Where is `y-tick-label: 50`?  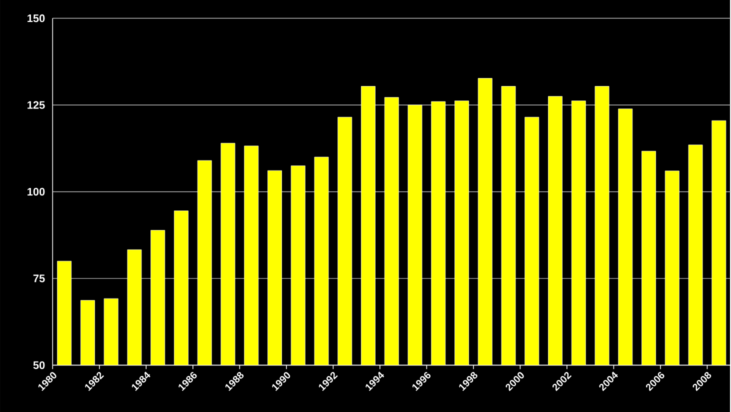
y-tick-label: 50 is located at coordinates (39, 365).